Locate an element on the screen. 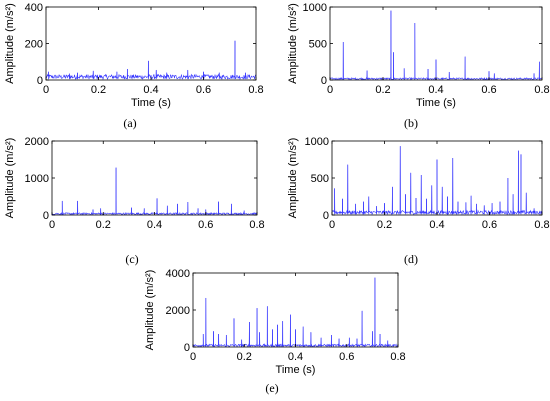  panel-label: (b) is located at coordinates (411, 123).